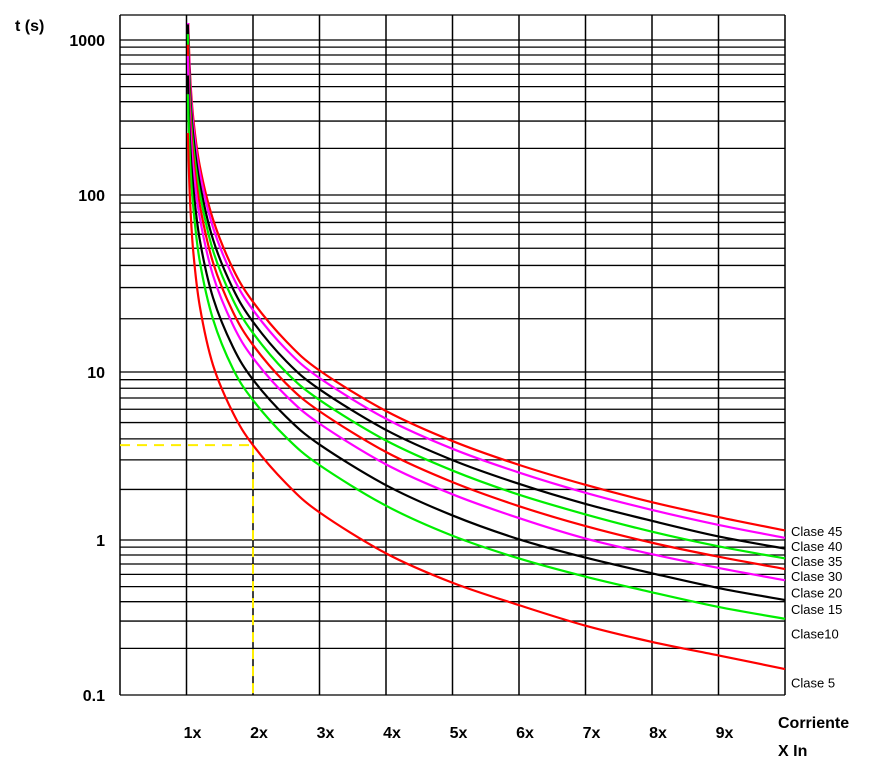 This screenshot has height=772, width=872. What do you see at coordinates (816, 592) in the screenshot?
I see `curve-label: Clase 20` at bounding box center [816, 592].